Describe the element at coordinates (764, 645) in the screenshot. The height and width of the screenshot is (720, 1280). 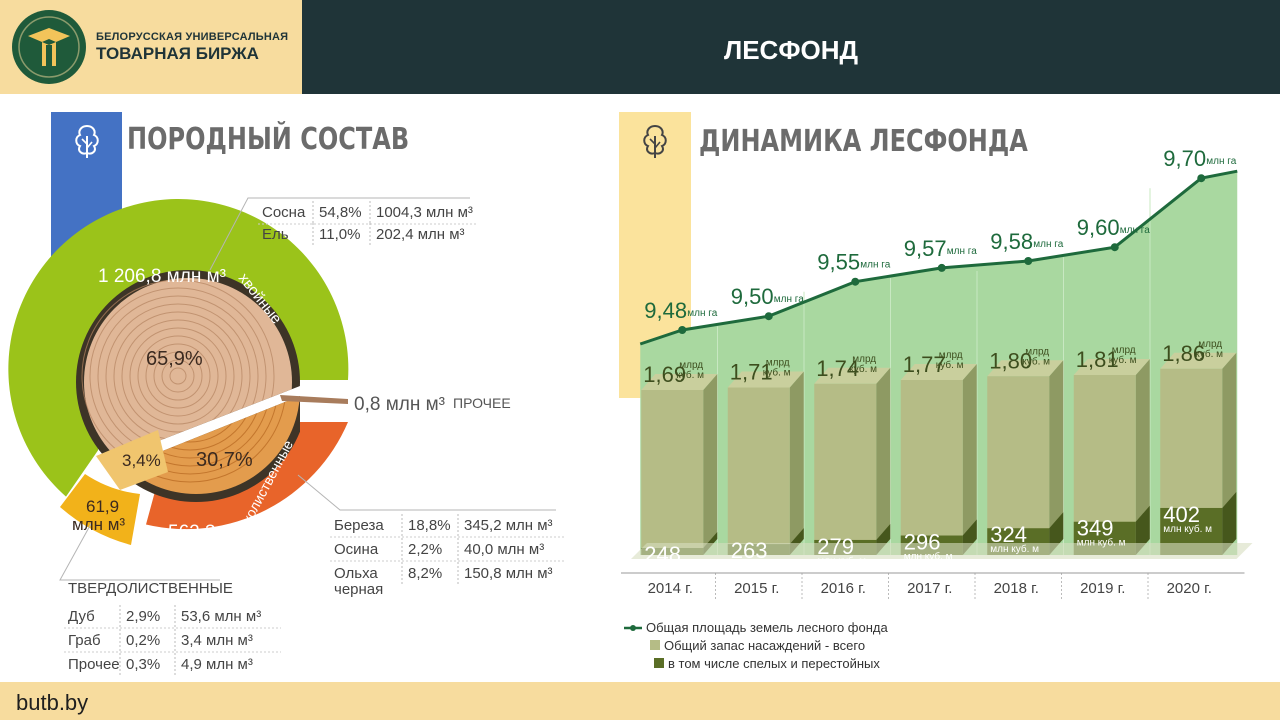
I see `legend-label: Общий запас насаждений - всего` at that location.